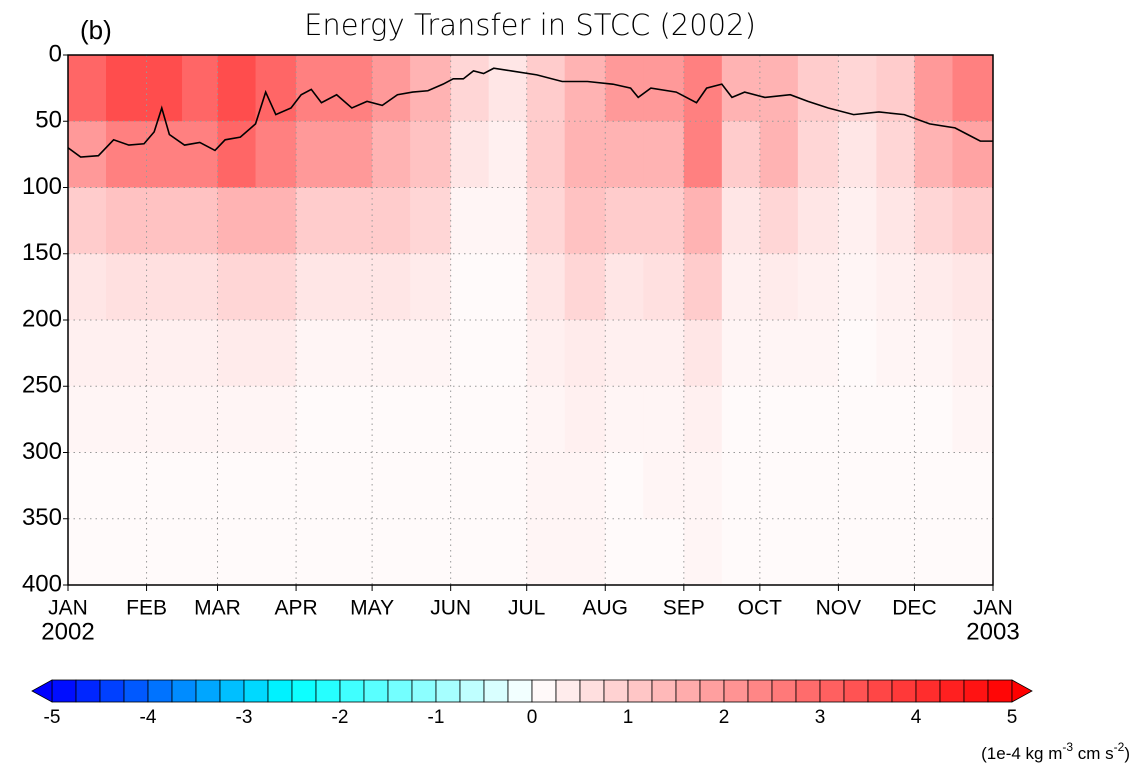 The height and width of the screenshot is (771, 1142). What do you see at coordinates (42, 186) in the screenshot?
I see `y-tick-label: 100` at bounding box center [42, 186].